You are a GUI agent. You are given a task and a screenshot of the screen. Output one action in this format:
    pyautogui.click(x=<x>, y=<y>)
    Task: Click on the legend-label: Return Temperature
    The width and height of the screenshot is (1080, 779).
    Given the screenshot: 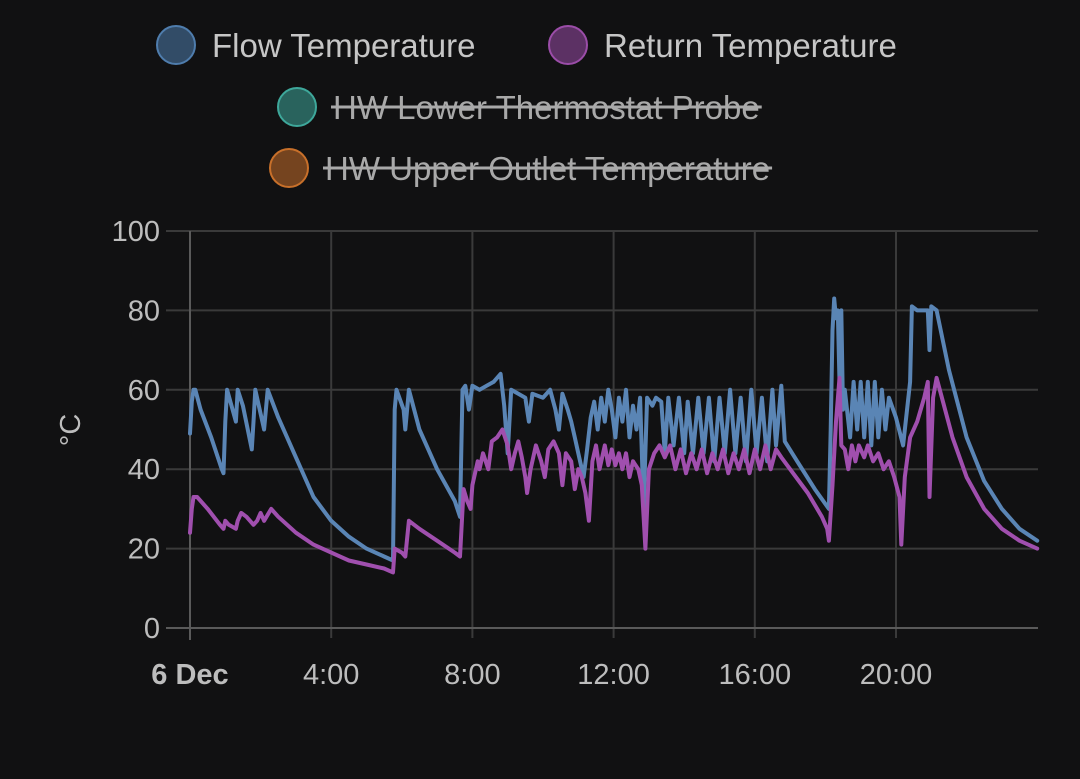 What is the action you would take?
    pyautogui.click(x=750, y=45)
    